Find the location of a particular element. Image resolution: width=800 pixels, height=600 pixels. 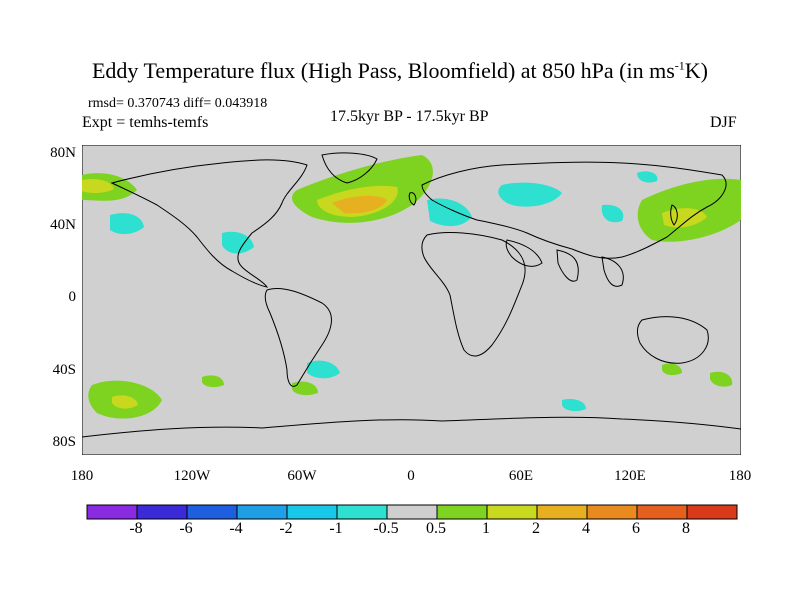

south-atlantic-positive is located at coordinates (305, 388).